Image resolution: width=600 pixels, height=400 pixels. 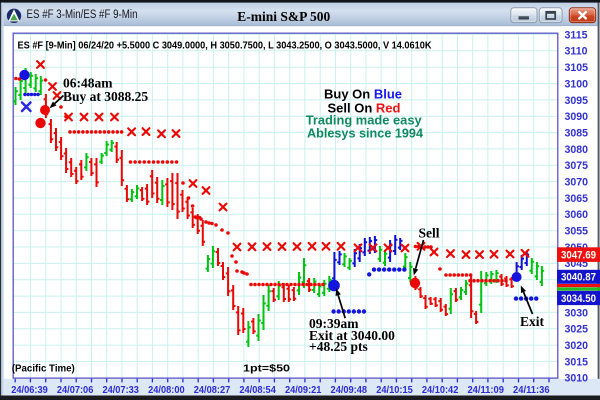 What do you see at coordinates (394, 390) in the screenshot?
I see `svg-text: 24/10:15` at bounding box center [394, 390].